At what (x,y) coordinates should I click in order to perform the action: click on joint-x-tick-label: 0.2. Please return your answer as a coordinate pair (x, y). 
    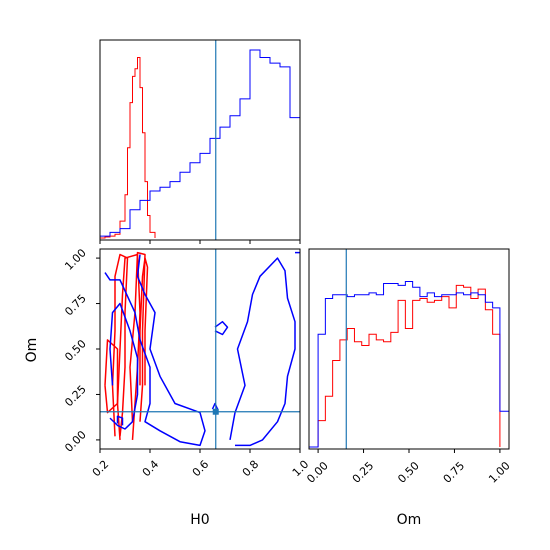
    Looking at the image, I should click on (101, 469).